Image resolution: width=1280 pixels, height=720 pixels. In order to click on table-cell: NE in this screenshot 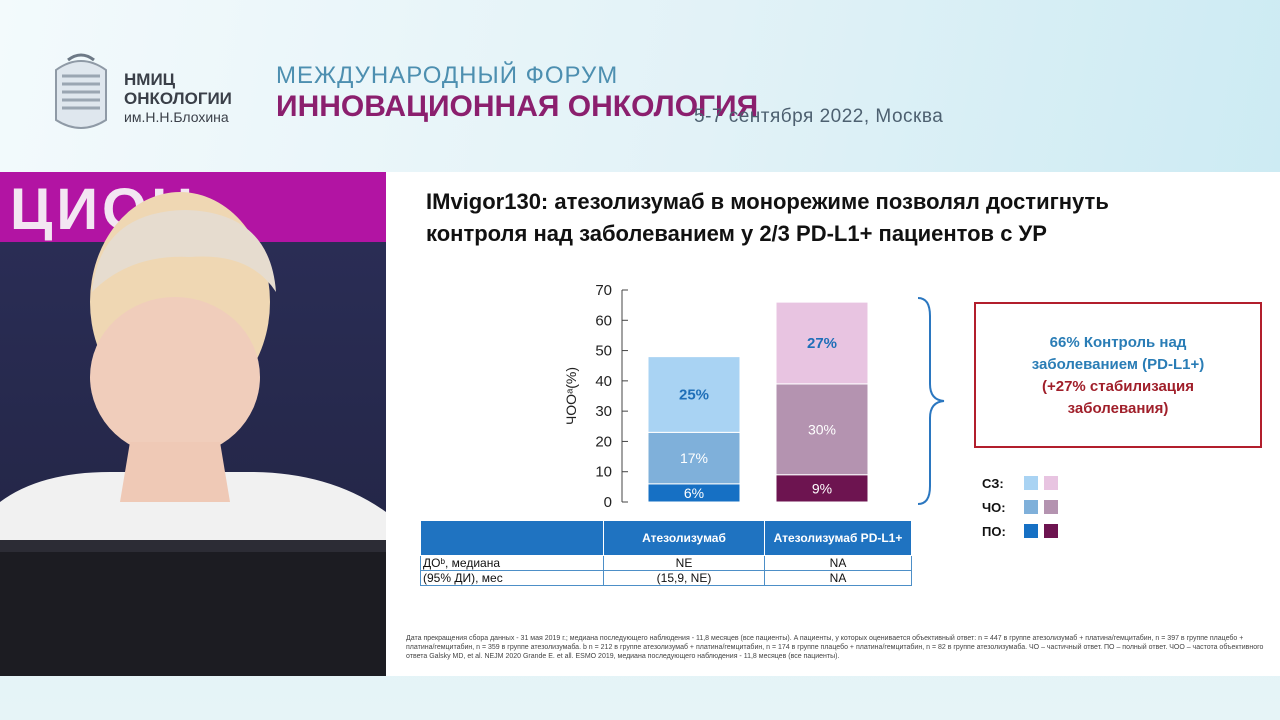, I will do `click(684, 563)`.